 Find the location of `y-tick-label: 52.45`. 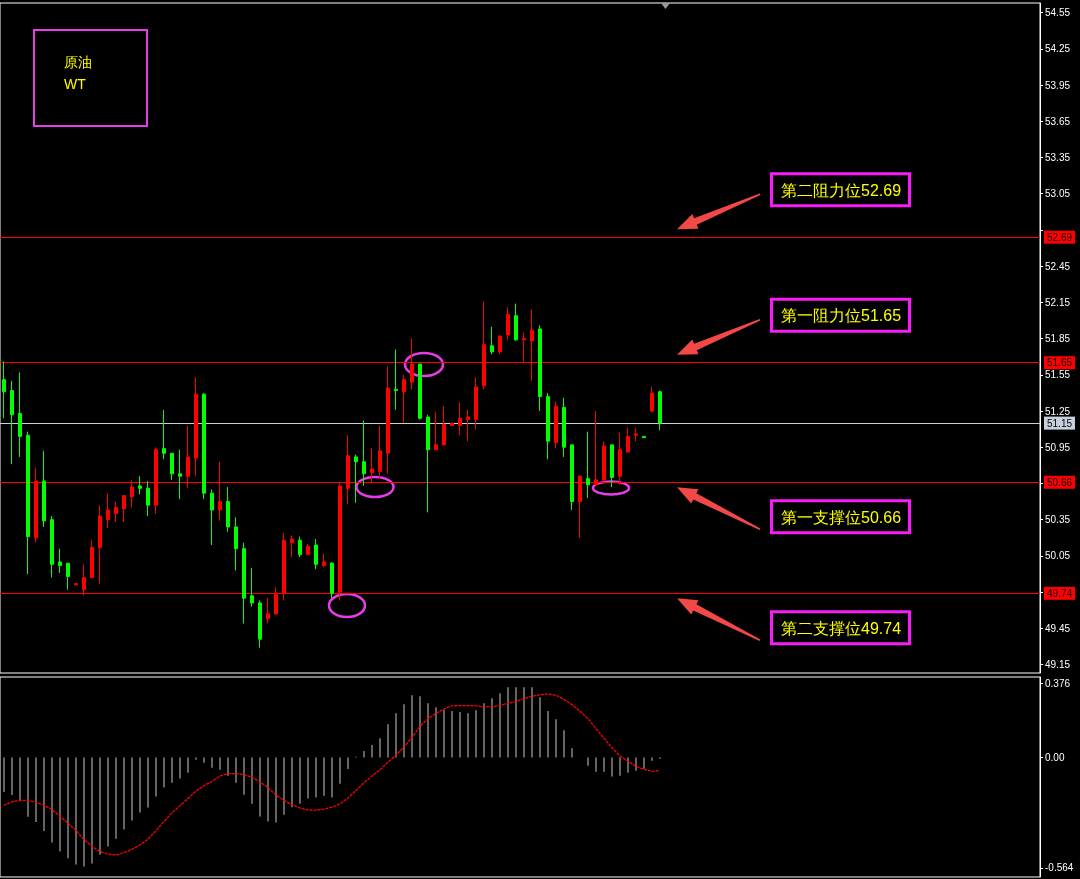

y-tick-label: 52.45 is located at coordinates (1058, 266).